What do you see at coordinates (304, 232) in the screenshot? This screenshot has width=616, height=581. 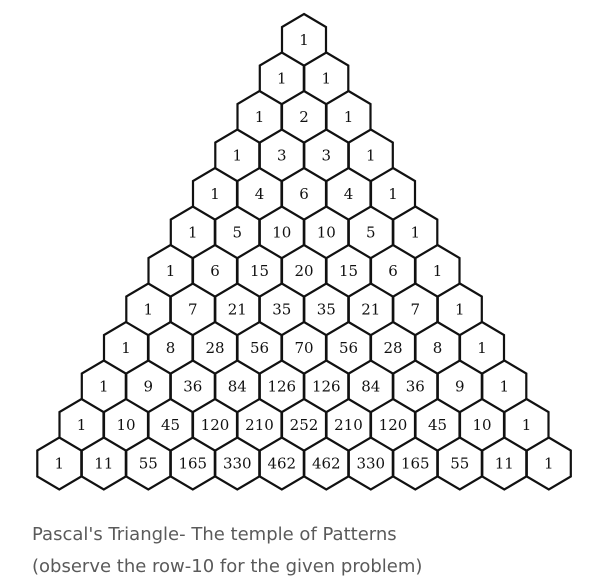 I see `triangle-row-5: 1 5 10 10 5 1` at bounding box center [304, 232].